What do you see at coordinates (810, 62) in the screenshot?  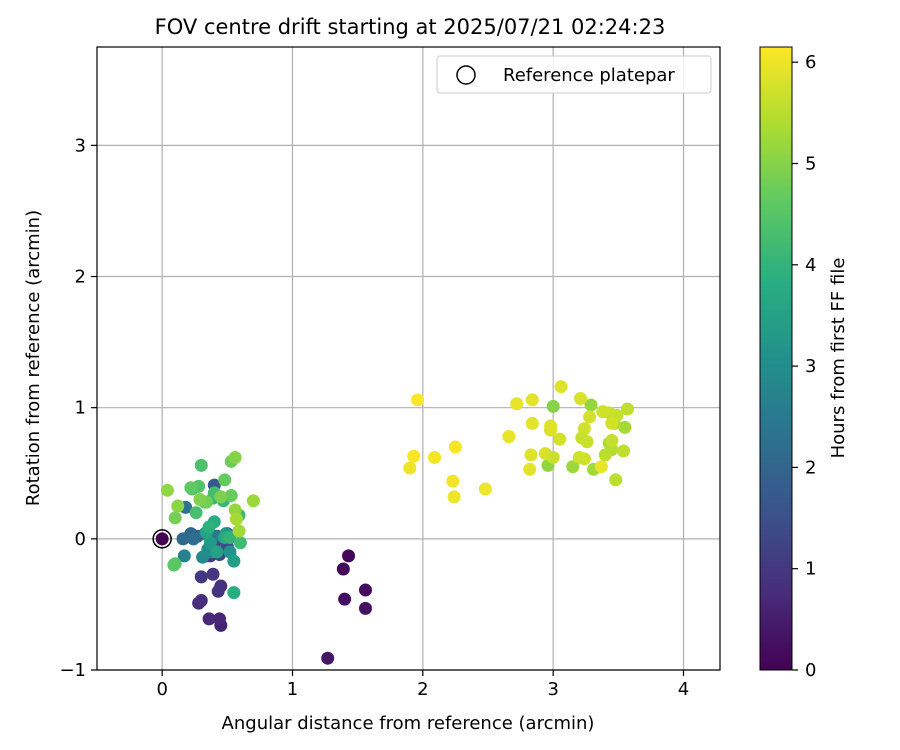 I see `colorbar-tick-label: 6` at bounding box center [810, 62].